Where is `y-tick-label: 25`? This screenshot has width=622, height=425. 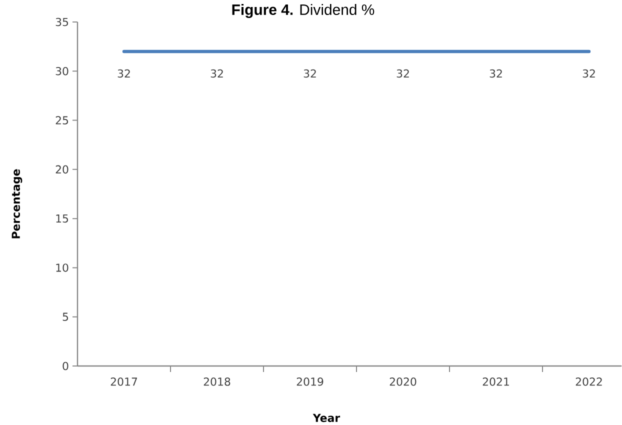 y-tick-label: 25 is located at coordinates (62, 120).